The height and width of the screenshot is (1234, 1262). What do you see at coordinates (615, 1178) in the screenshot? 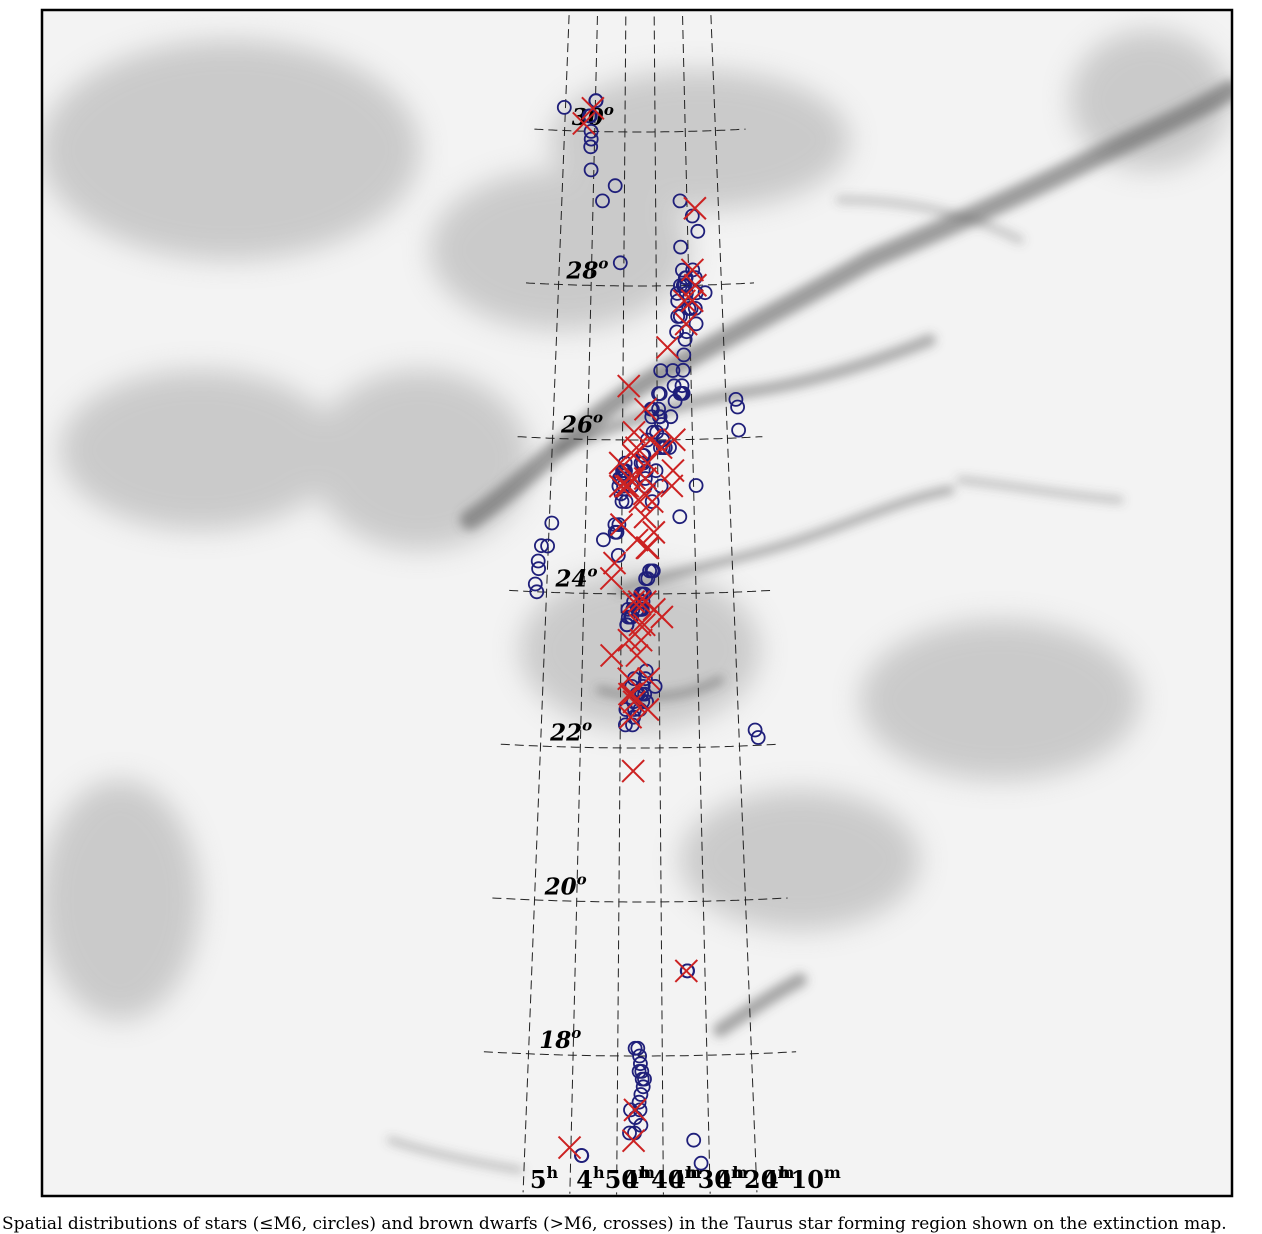
I see `ra-label: 4h50m` at bounding box center [615, 1178].